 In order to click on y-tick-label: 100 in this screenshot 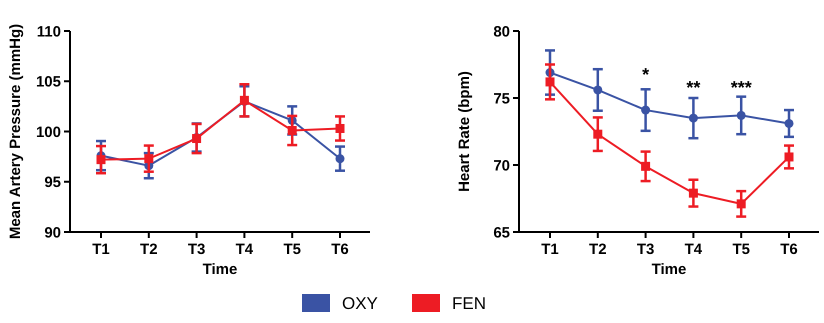, I will do `click(48, 132)`.